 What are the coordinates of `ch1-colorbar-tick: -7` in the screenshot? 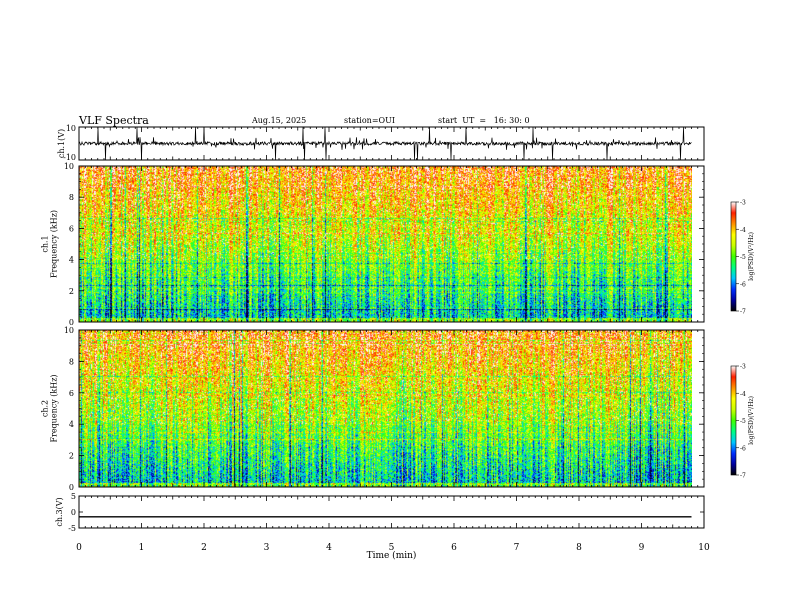 It's located at (743, 312).